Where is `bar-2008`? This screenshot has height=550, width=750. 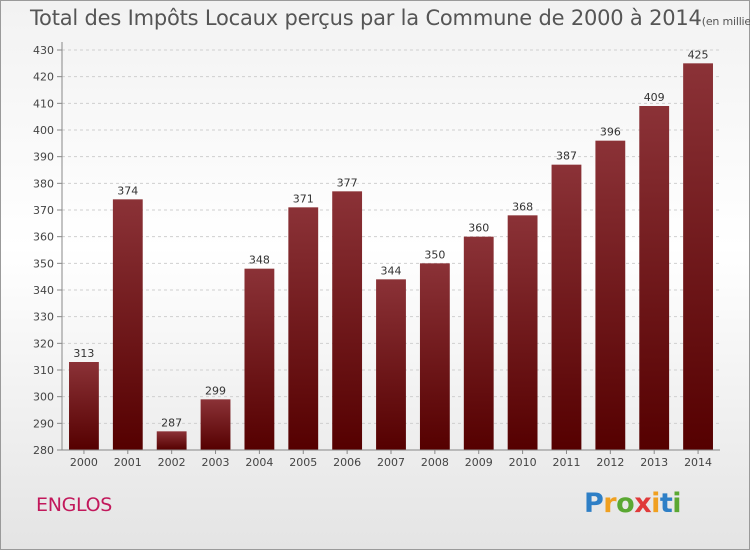 bar-2008 is located at coordinates (434, 356).